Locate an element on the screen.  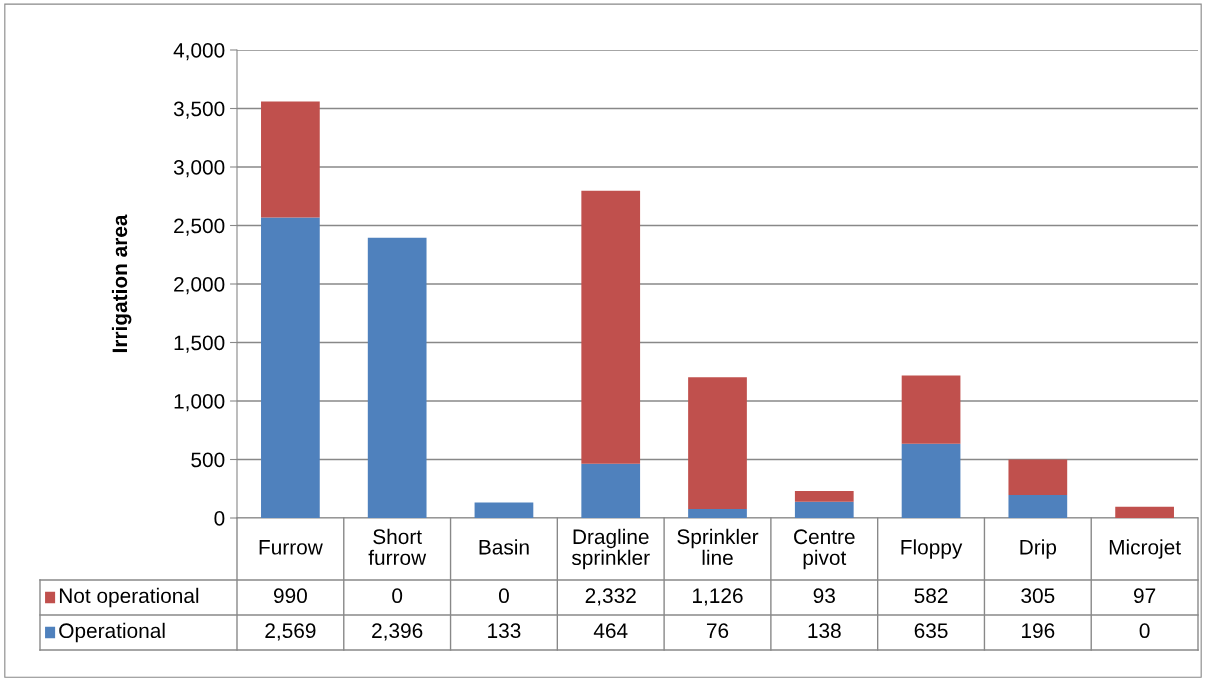
data-label: 1,126 is located at coordinates (718, 597).